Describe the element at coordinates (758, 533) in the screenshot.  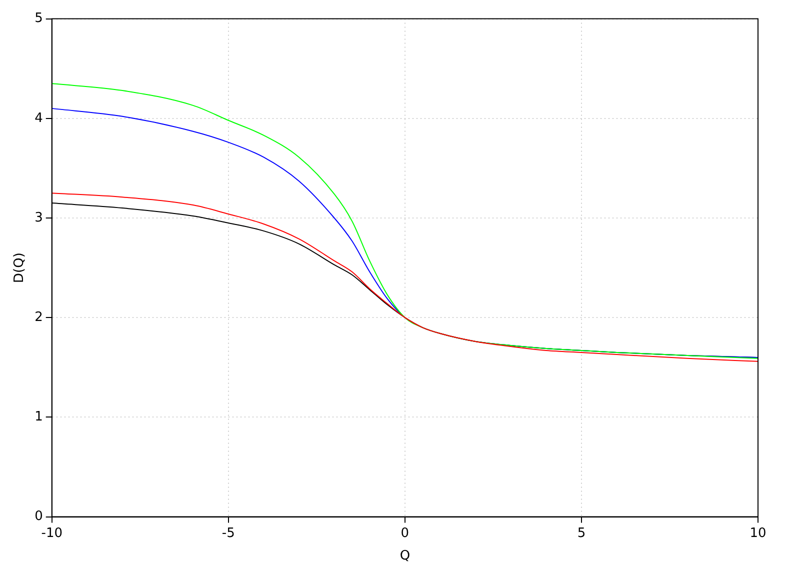
I see `x-tick-label: 10` at that location.